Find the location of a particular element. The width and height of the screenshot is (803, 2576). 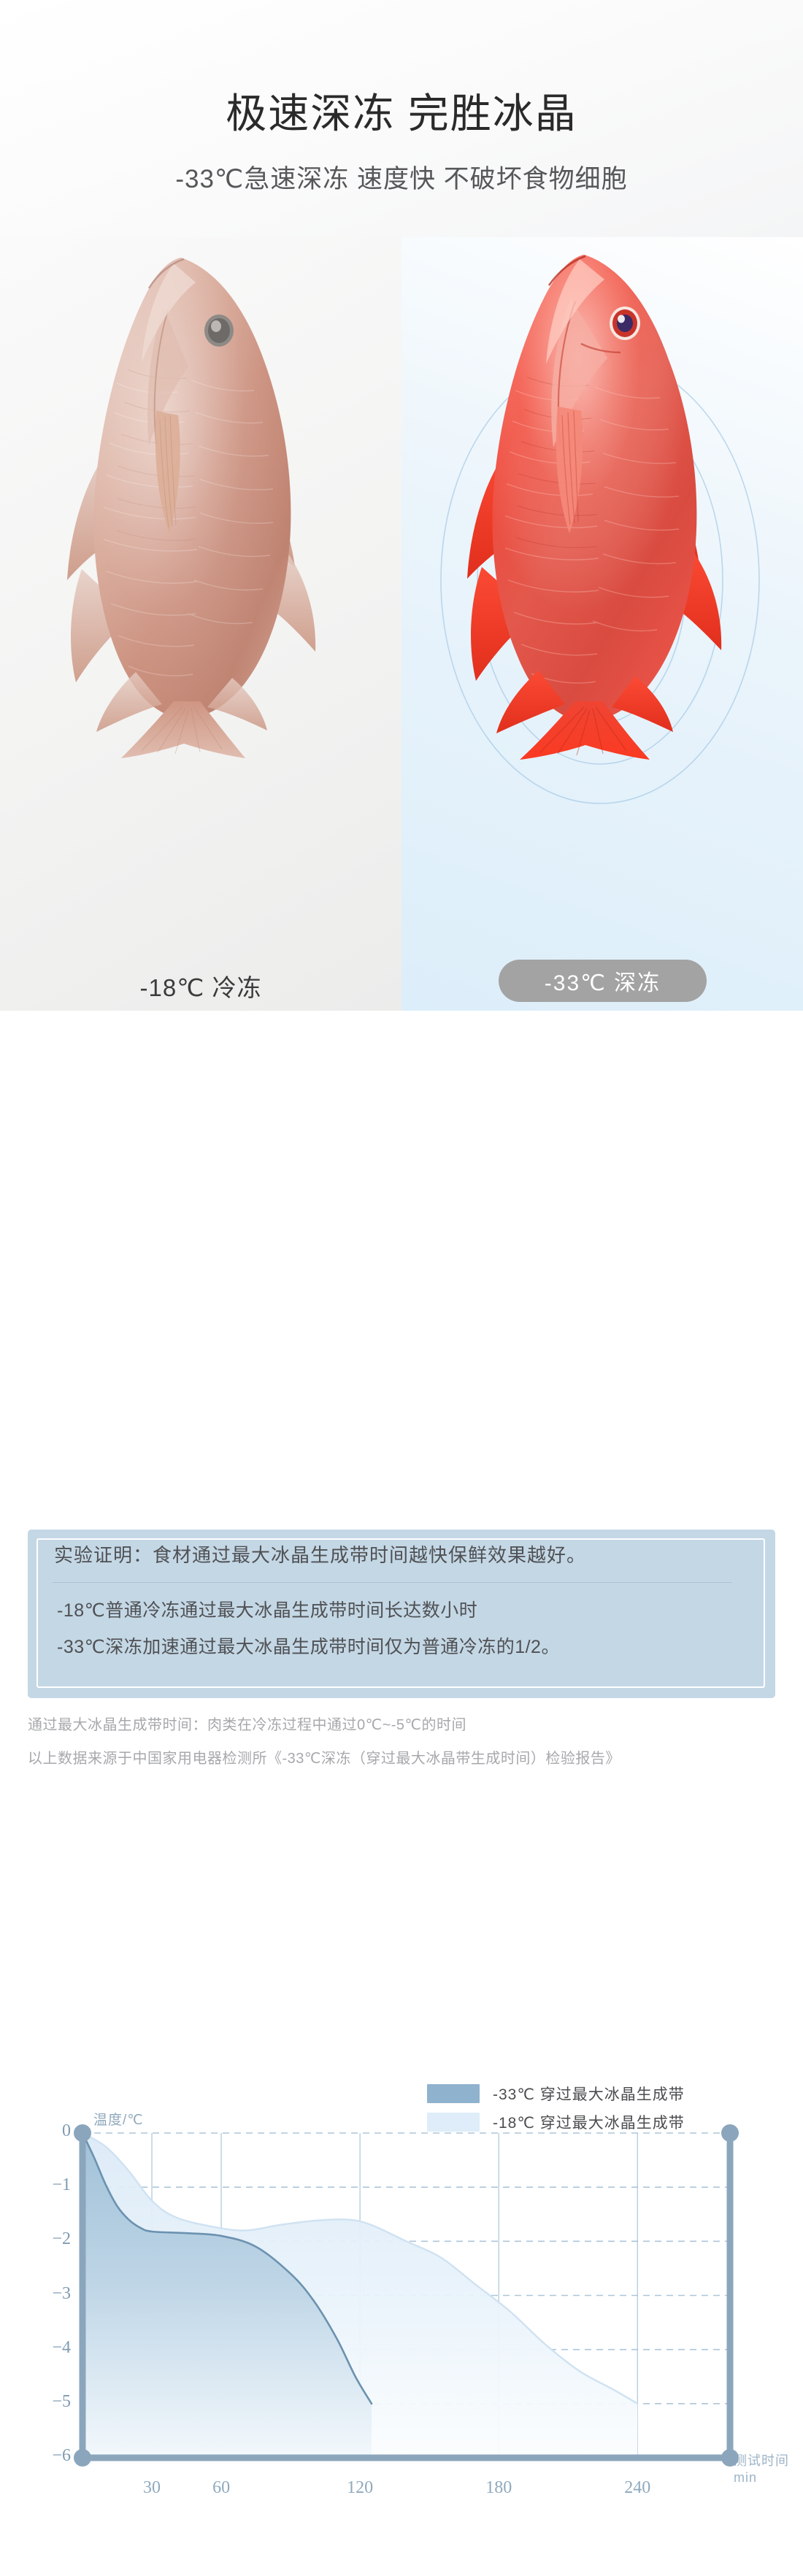

conclusion-divider is located at coordinates (392, 1582).